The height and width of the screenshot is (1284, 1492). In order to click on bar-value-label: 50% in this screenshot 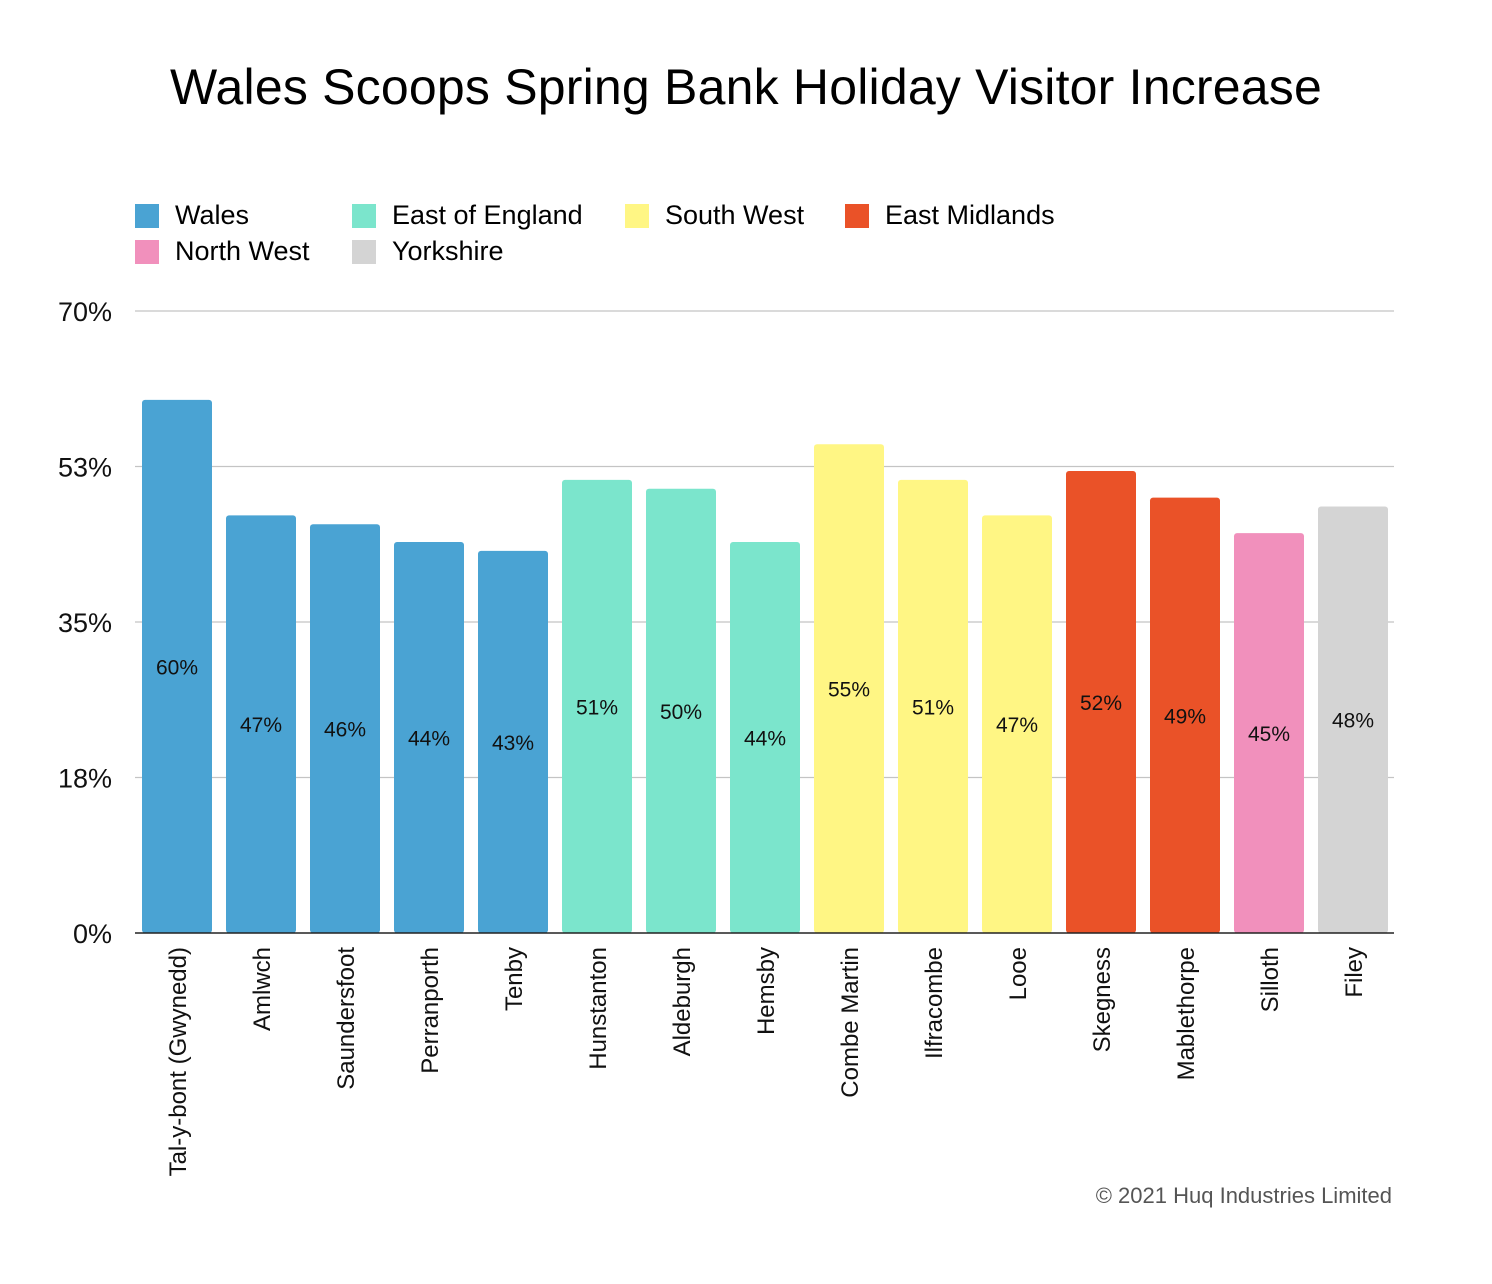, I will do `click(681, 712)`.